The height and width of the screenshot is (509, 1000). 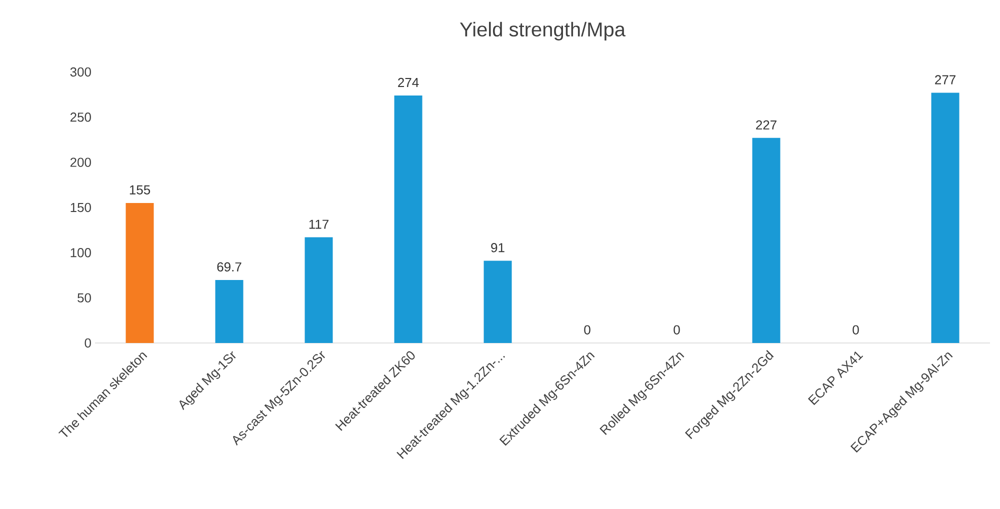 I want to click on data-label: 69.7, so click(x=229, y=267).